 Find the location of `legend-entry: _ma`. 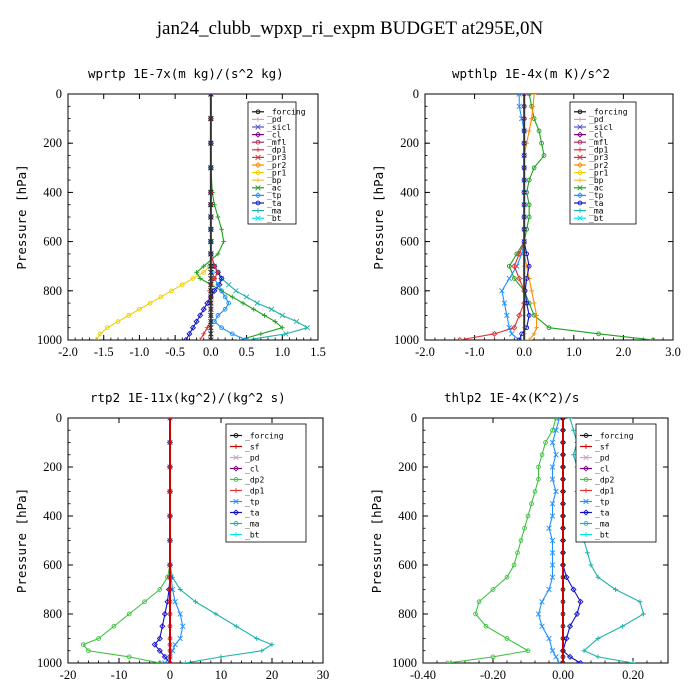

legend-entry: _ma is located at coordinates (602, 523).